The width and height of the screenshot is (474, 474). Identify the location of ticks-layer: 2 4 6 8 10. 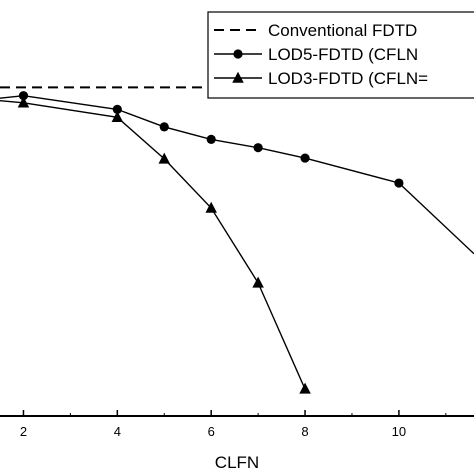
(233, 424).